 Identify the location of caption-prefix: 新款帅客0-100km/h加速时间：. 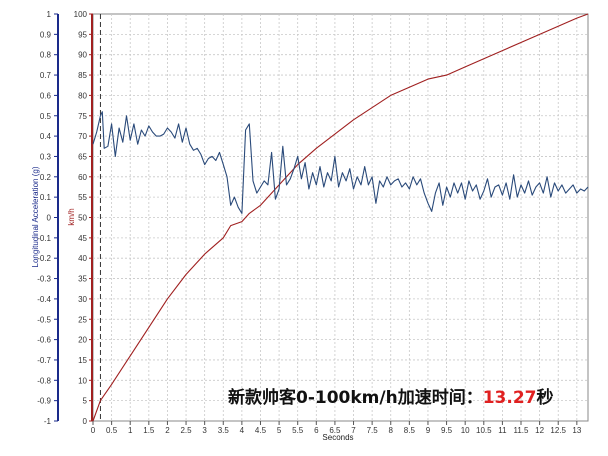
(355, 397).